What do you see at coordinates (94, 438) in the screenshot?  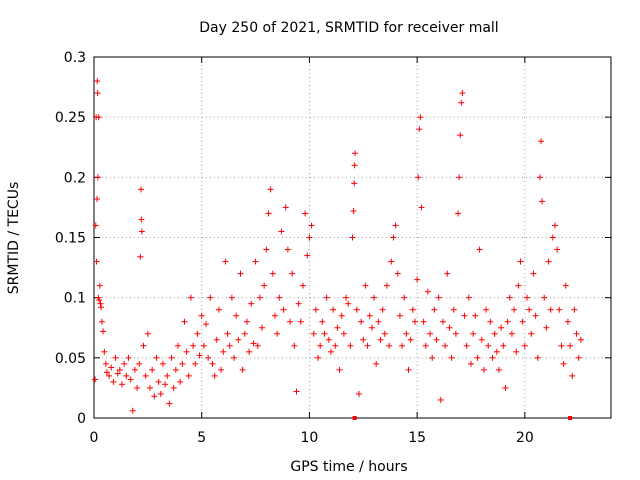 I see `x-tick-label: 0` at bounding box center [94, 438].